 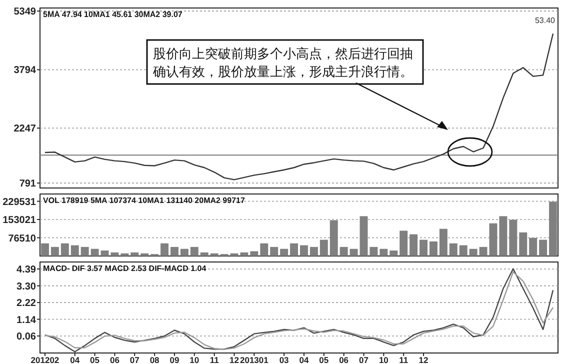 What do you see at coordinates (45, 359) in the screenshot?
I see `x-tick-label: 201202` at bounding box center [45, 359].